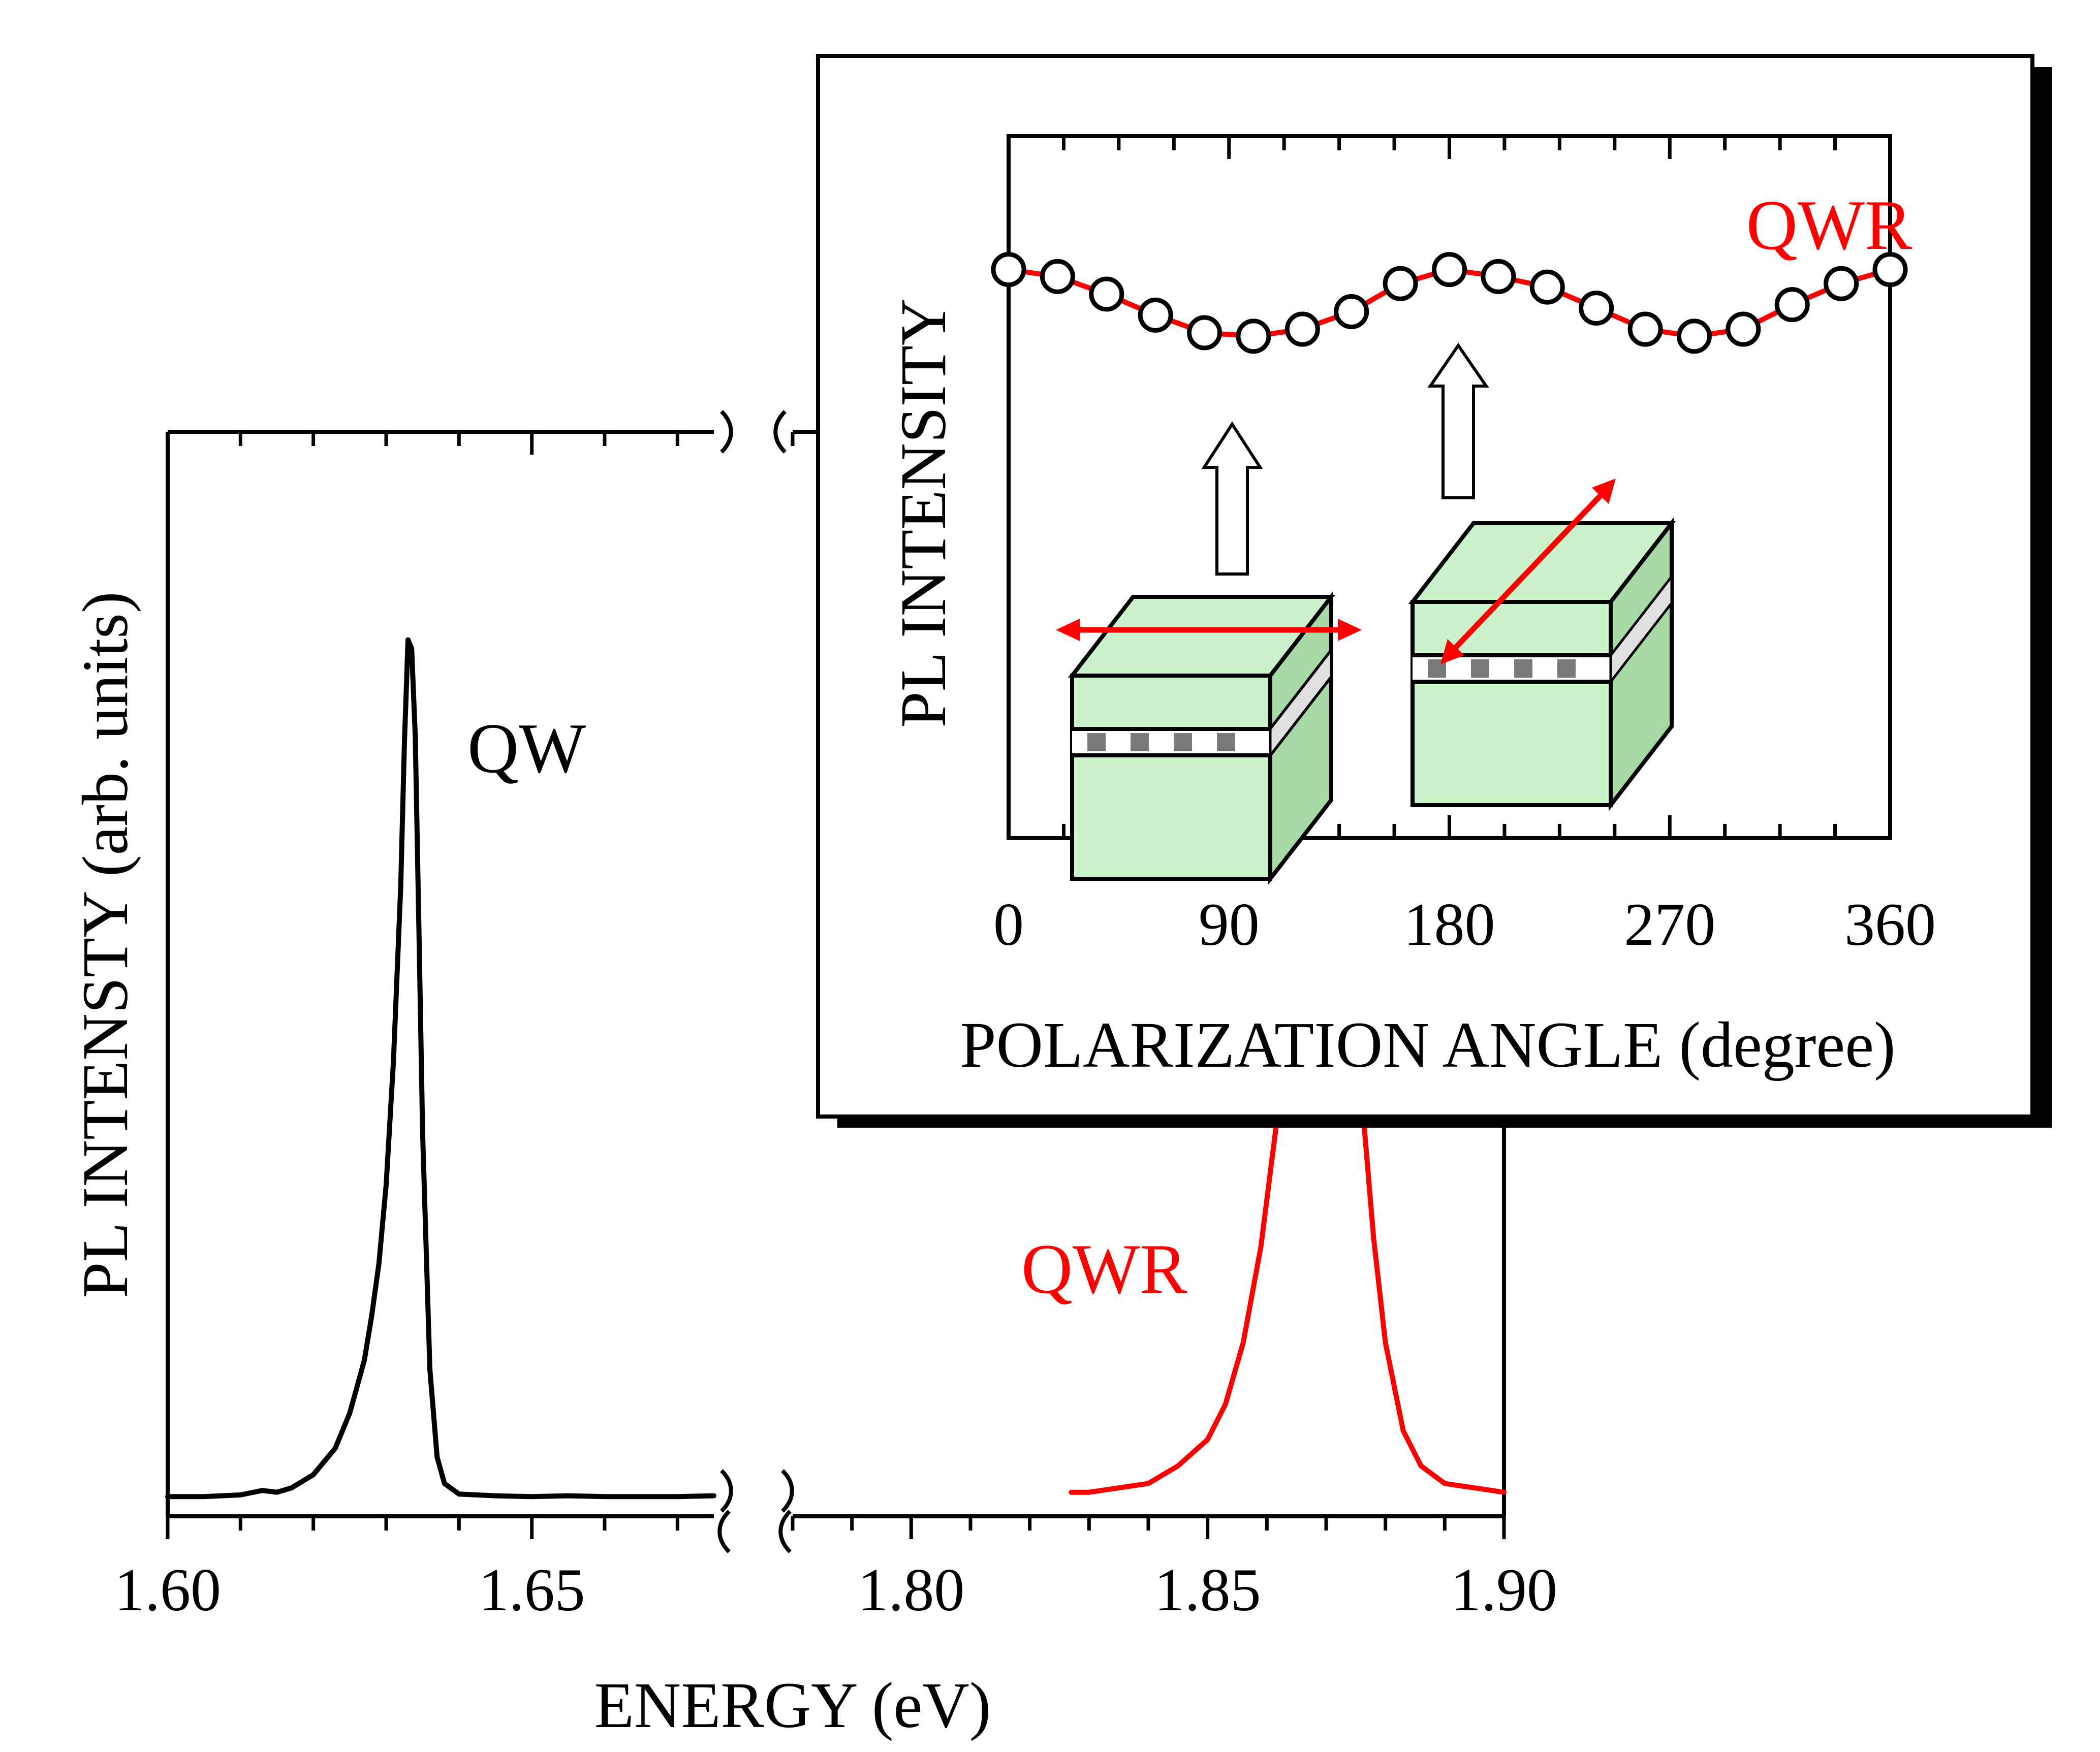 The image size is (2100, 1752). I want to click on inset-x-tick-label: 360, so click(1890, 924).